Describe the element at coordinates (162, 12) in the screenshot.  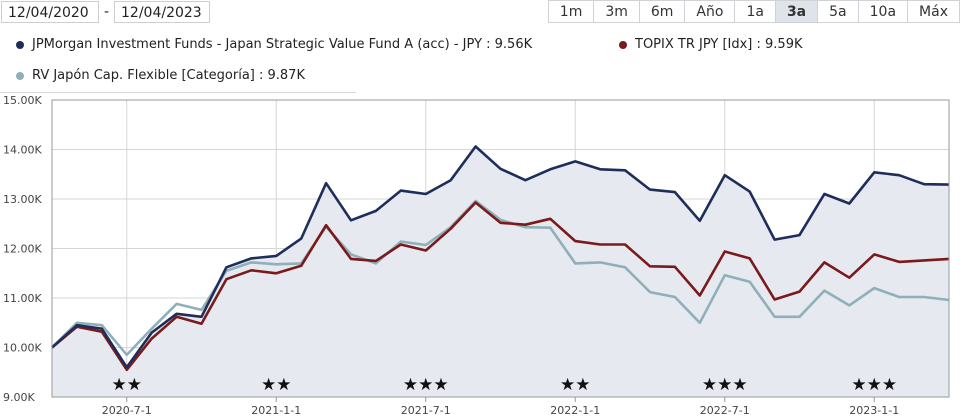
I see `end-date-field: 12/04/2023` at that location.